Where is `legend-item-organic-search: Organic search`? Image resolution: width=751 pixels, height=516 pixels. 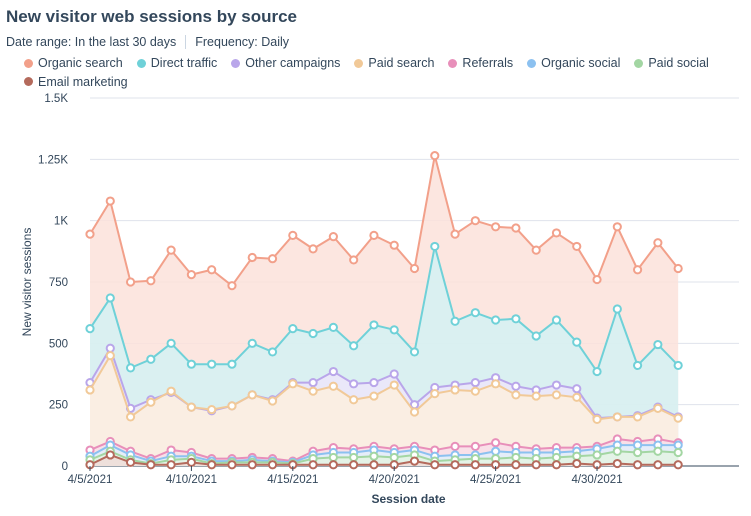
legend-item-organic-search: Organic search is located at coordinates (73, 63).